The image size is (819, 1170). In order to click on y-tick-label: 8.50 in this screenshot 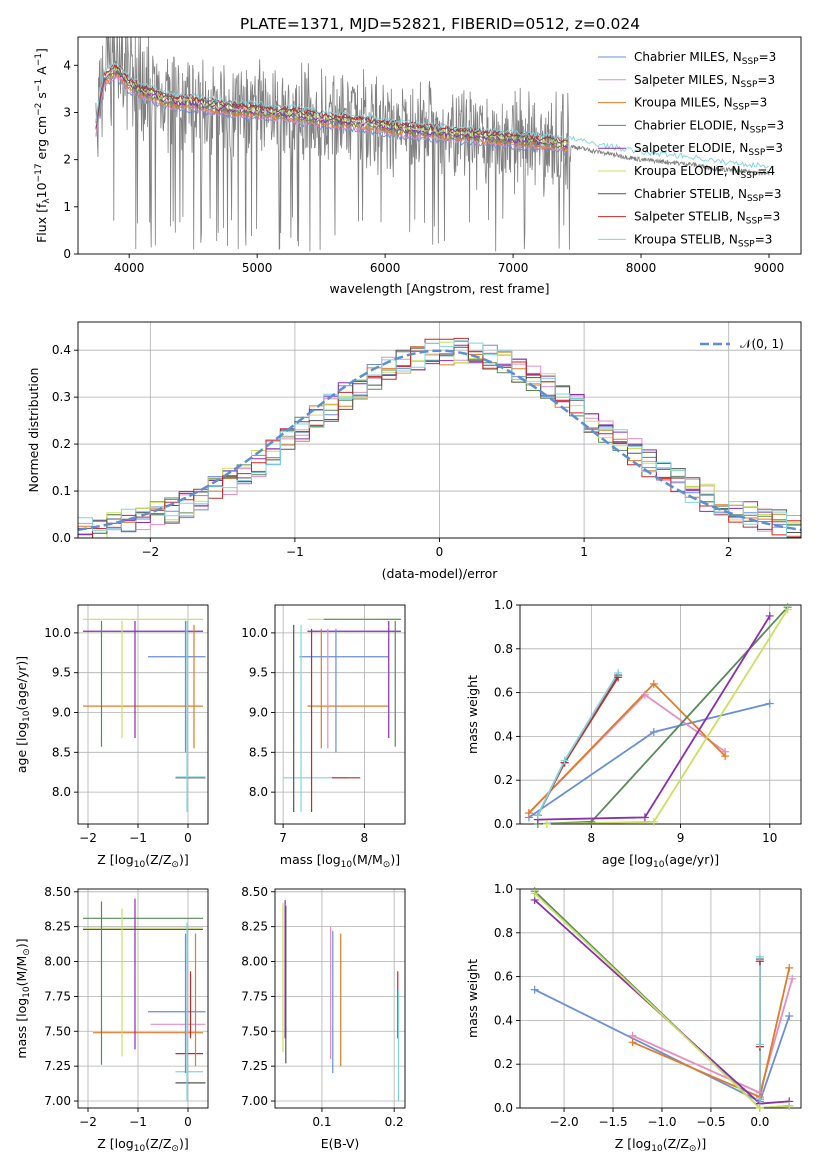, I will do `click(57, 892)`.